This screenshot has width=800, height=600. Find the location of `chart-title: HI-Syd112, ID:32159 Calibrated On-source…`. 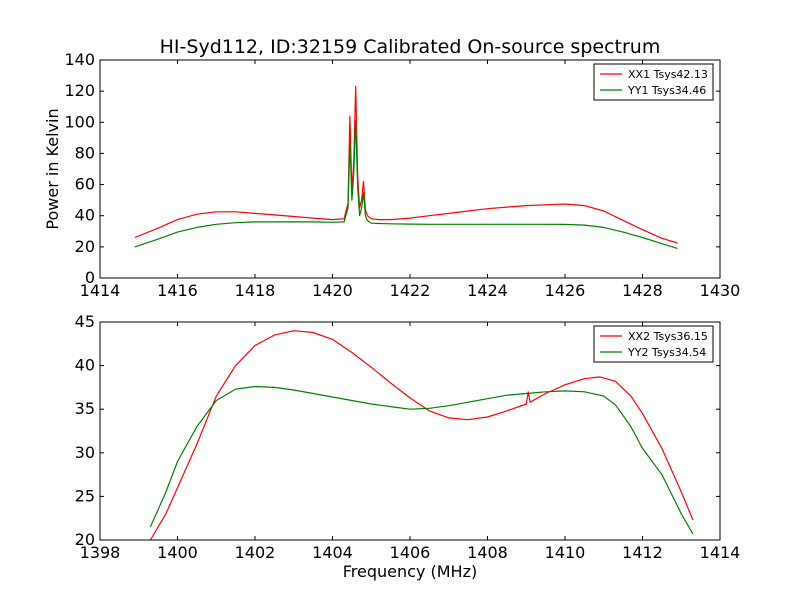

chart-title: HI-Syd112, ID:32159 Calibrated On-source… is located at coordinates (410, 47).